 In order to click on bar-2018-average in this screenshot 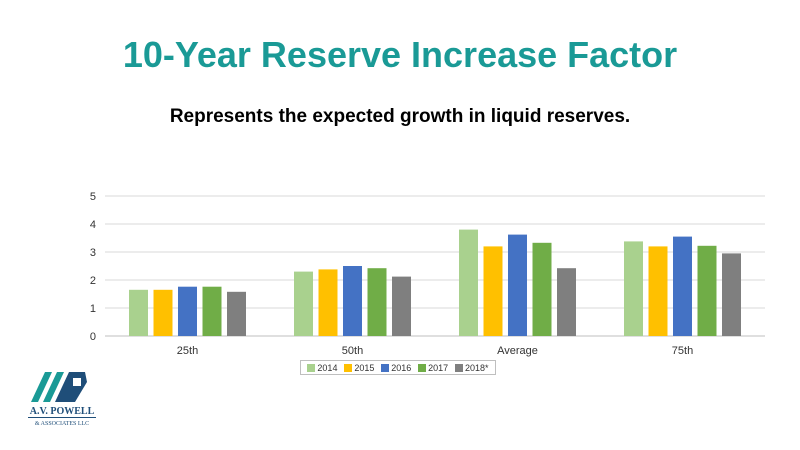, I will do `click(566, 302)`.